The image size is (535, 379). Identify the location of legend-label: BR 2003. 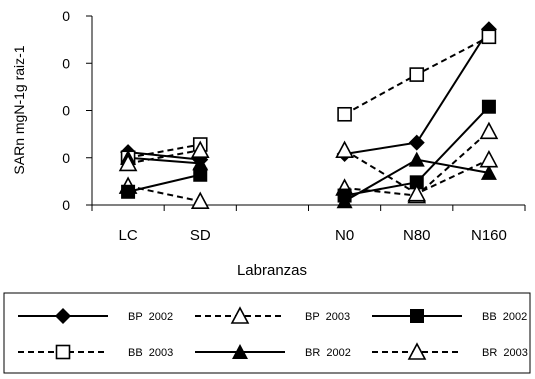
(505, 353).